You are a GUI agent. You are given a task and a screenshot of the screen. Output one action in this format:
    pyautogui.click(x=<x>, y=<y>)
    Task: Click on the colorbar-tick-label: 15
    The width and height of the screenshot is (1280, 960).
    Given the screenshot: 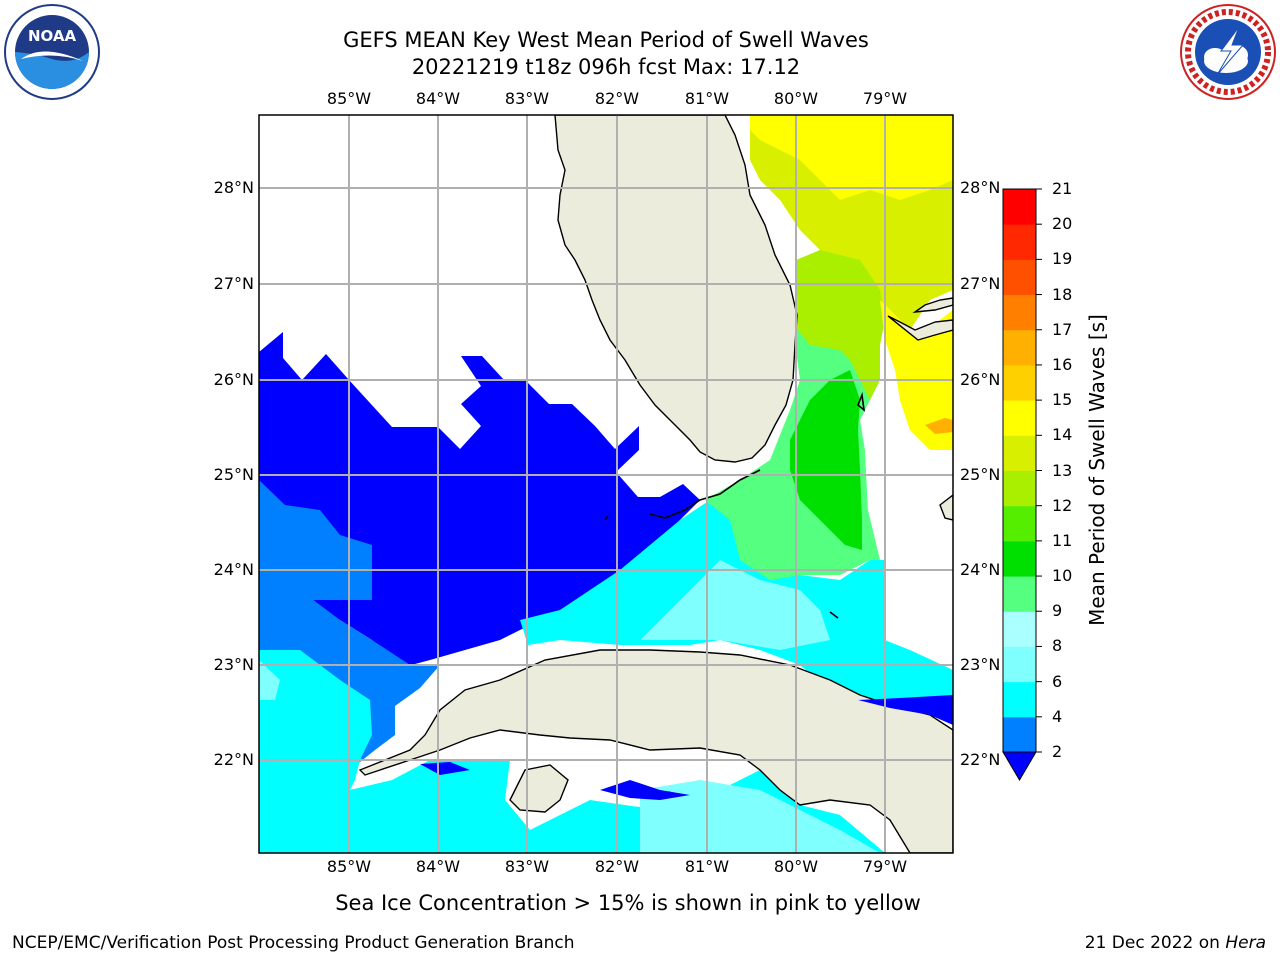 What is the action you would take?
    pyautogui.click(x=1062, y=400)
    